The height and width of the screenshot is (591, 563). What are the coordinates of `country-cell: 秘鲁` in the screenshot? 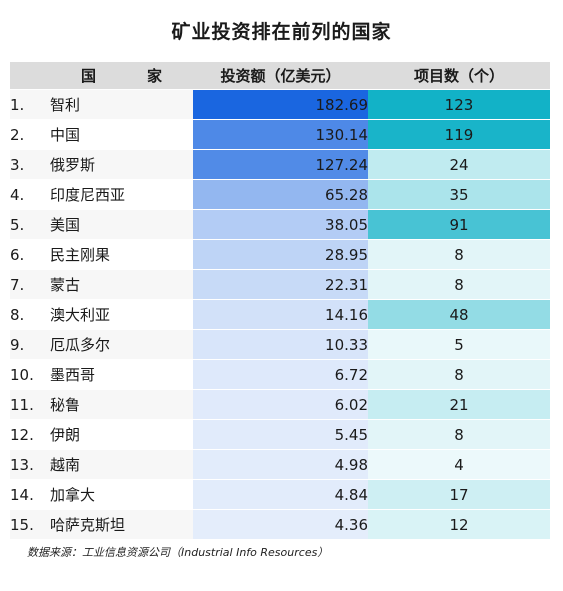 It's located at (121, 404).